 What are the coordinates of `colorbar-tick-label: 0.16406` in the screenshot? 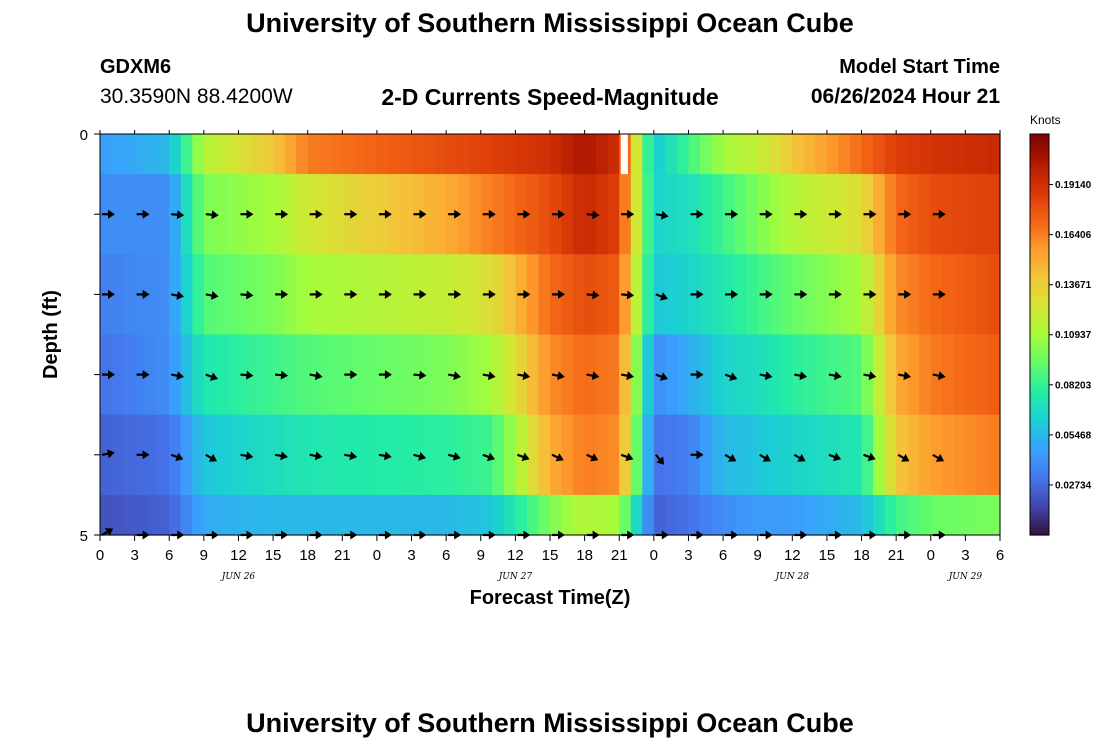 It's located at (1073, 235).